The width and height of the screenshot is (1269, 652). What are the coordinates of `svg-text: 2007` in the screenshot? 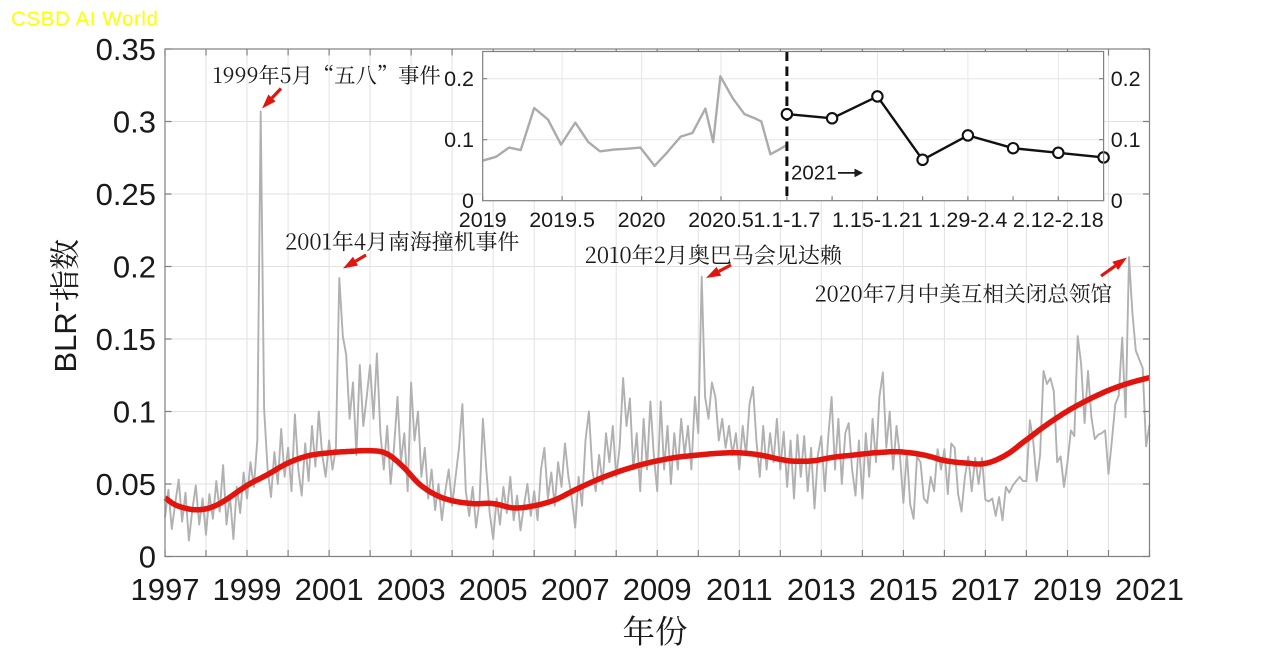 It's located at (575, 589).